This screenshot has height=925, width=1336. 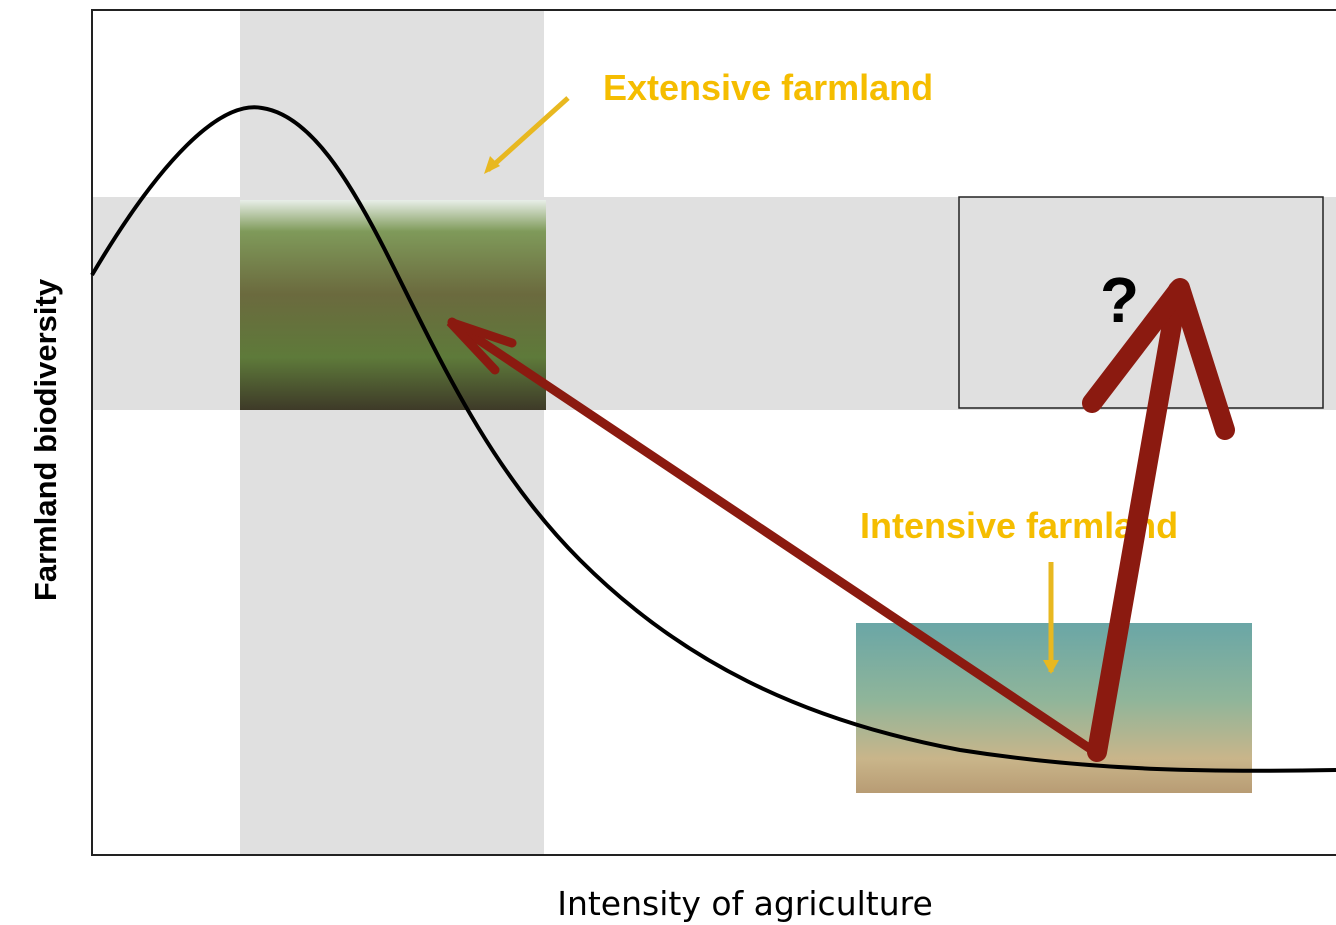 What do you see at coordinates (45, 439) in the screenshot?
I see `y-axis-label: Farmland biodiversity` at bounding box center [45, 439].